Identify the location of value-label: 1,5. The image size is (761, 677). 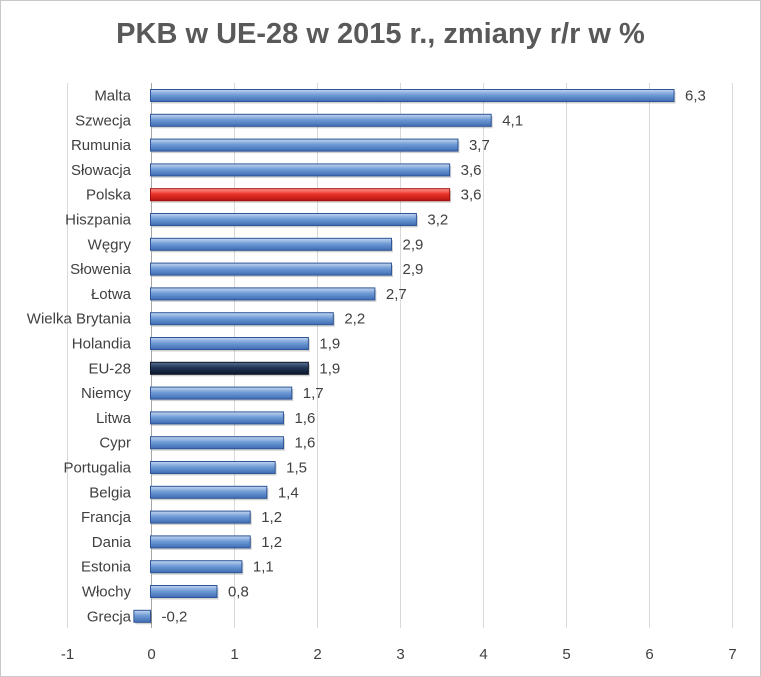
(296, 468).